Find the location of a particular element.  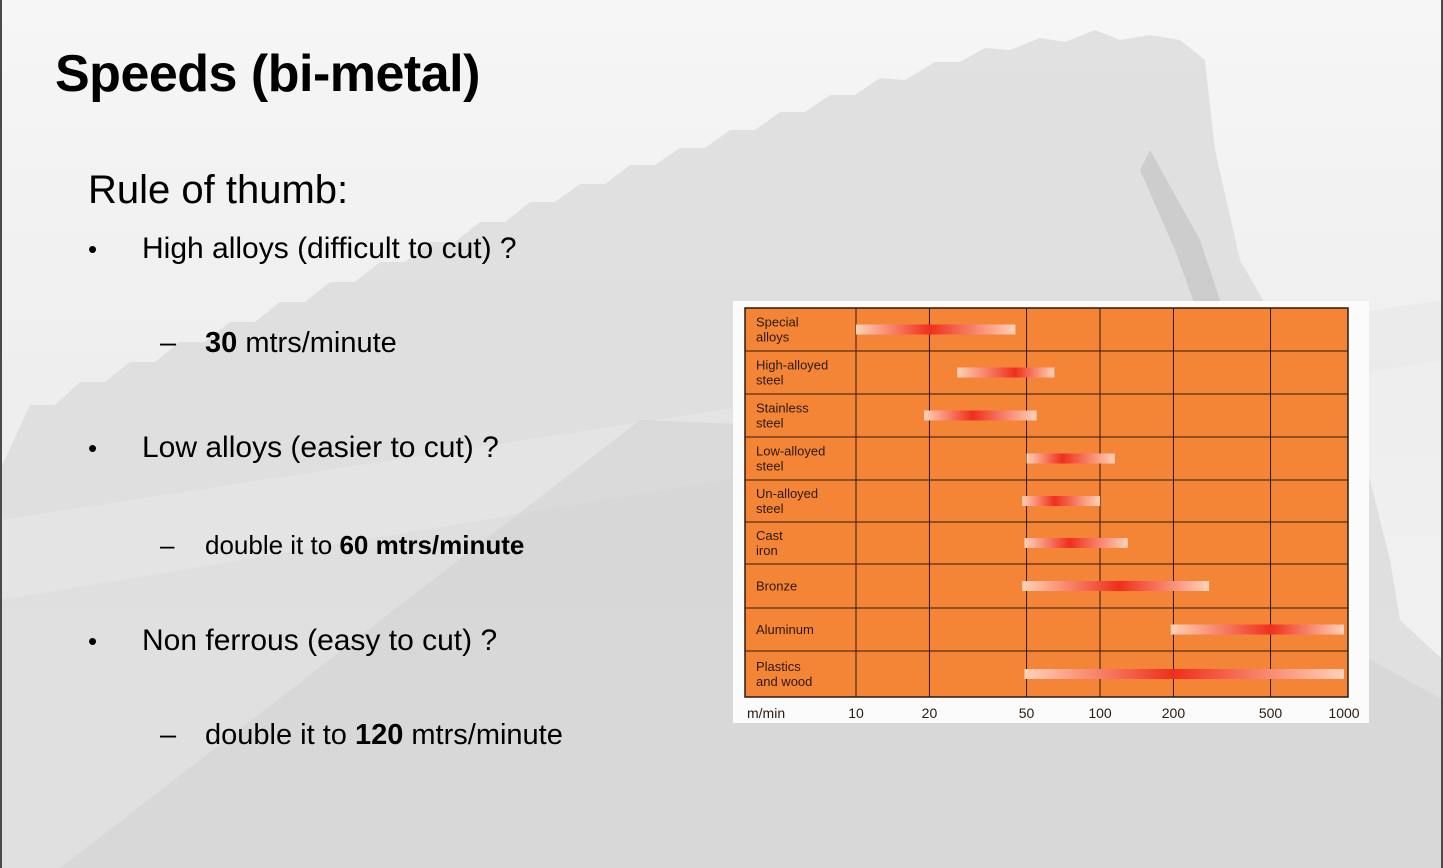

x-axis-label: m/min is located at coordinates (766, 713).